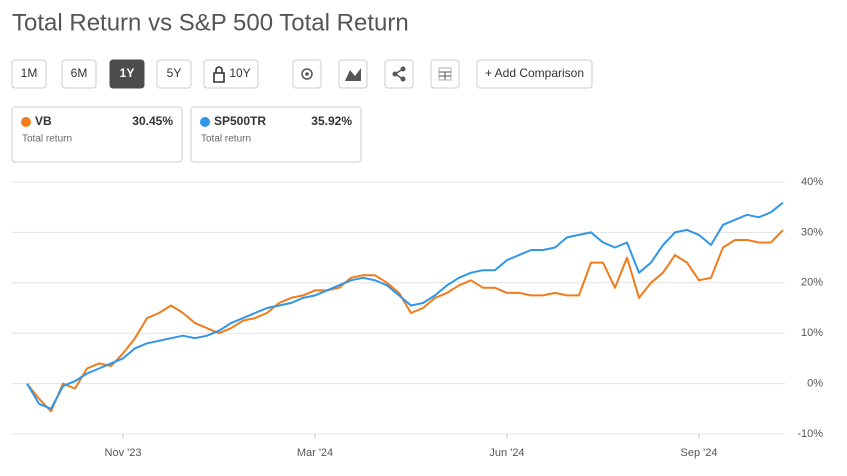 This screenshot has height=476, width=847. Describe the element at coordinates (399, 74) in the screenshot. I see `share-button` at that location.